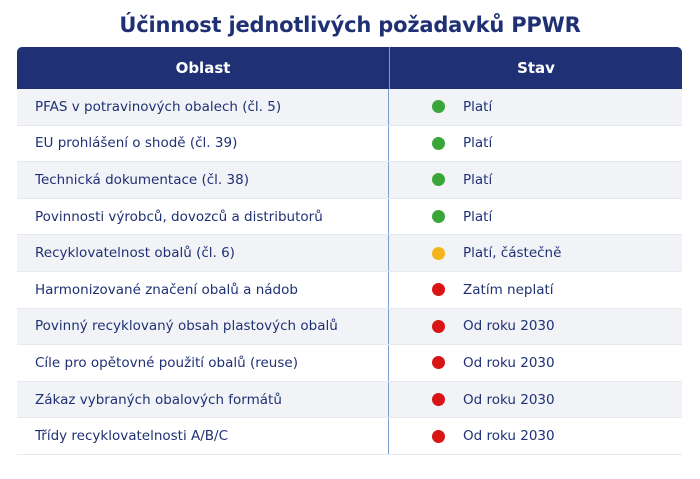  What do you see at coordinates (203, 107) in the screenshot?
I see `area-cell: PFAS v potravinových obalech (čl. 5)` at bounding box center [203, 107].